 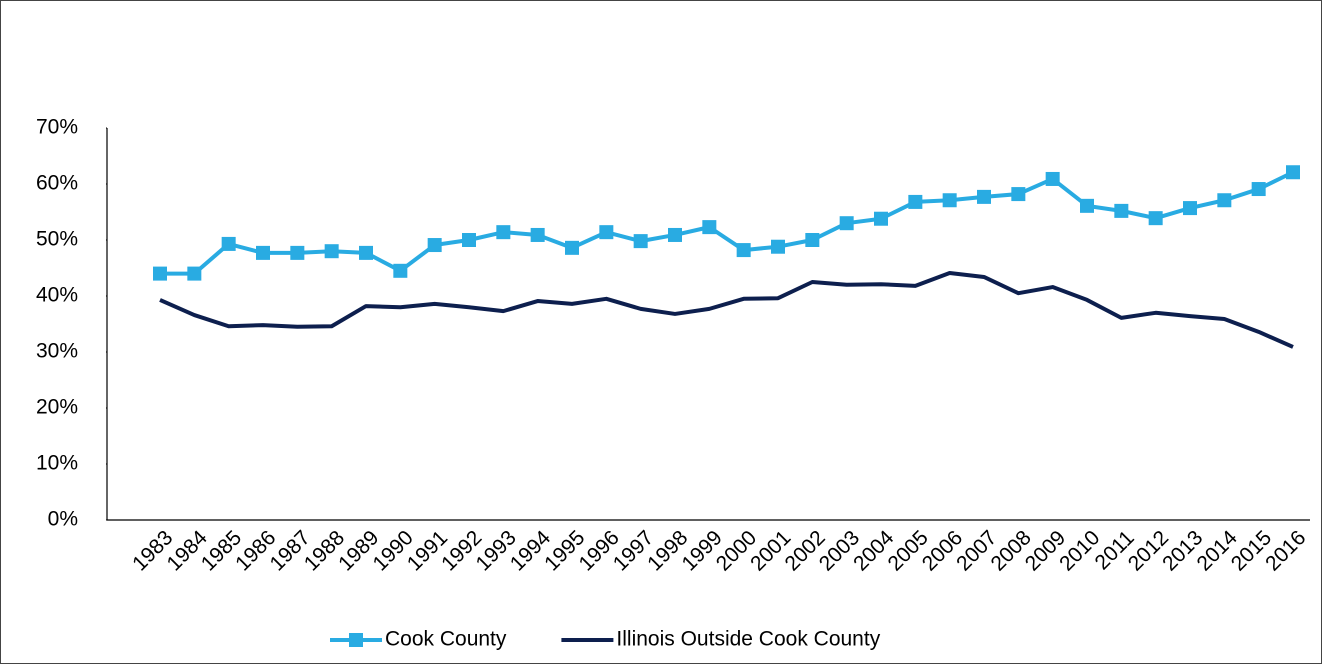 What do you see at coordinates (446, 639) in the screenshot?
I see `legend-label: Cook County` at bounding box center [446, 639].